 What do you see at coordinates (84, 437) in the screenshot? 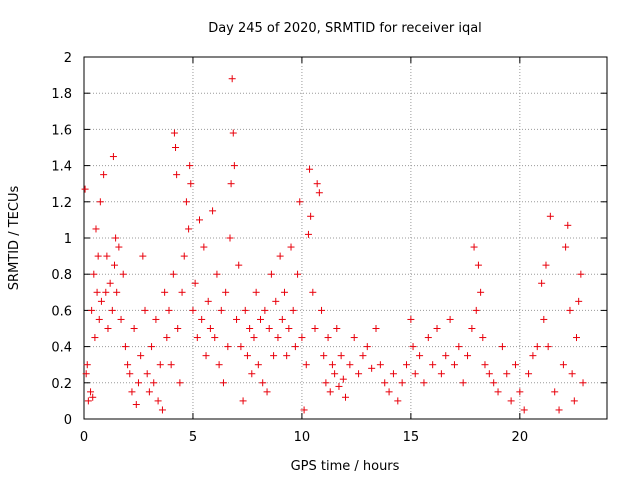
I see `x-tick-label: 0` at bounding box center [84, 437].